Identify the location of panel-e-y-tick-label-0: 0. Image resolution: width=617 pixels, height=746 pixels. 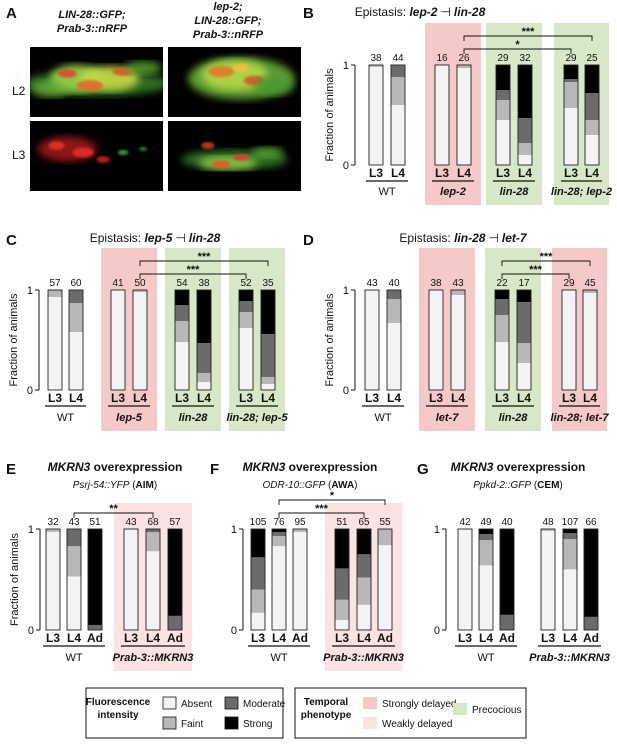
(31, 631).